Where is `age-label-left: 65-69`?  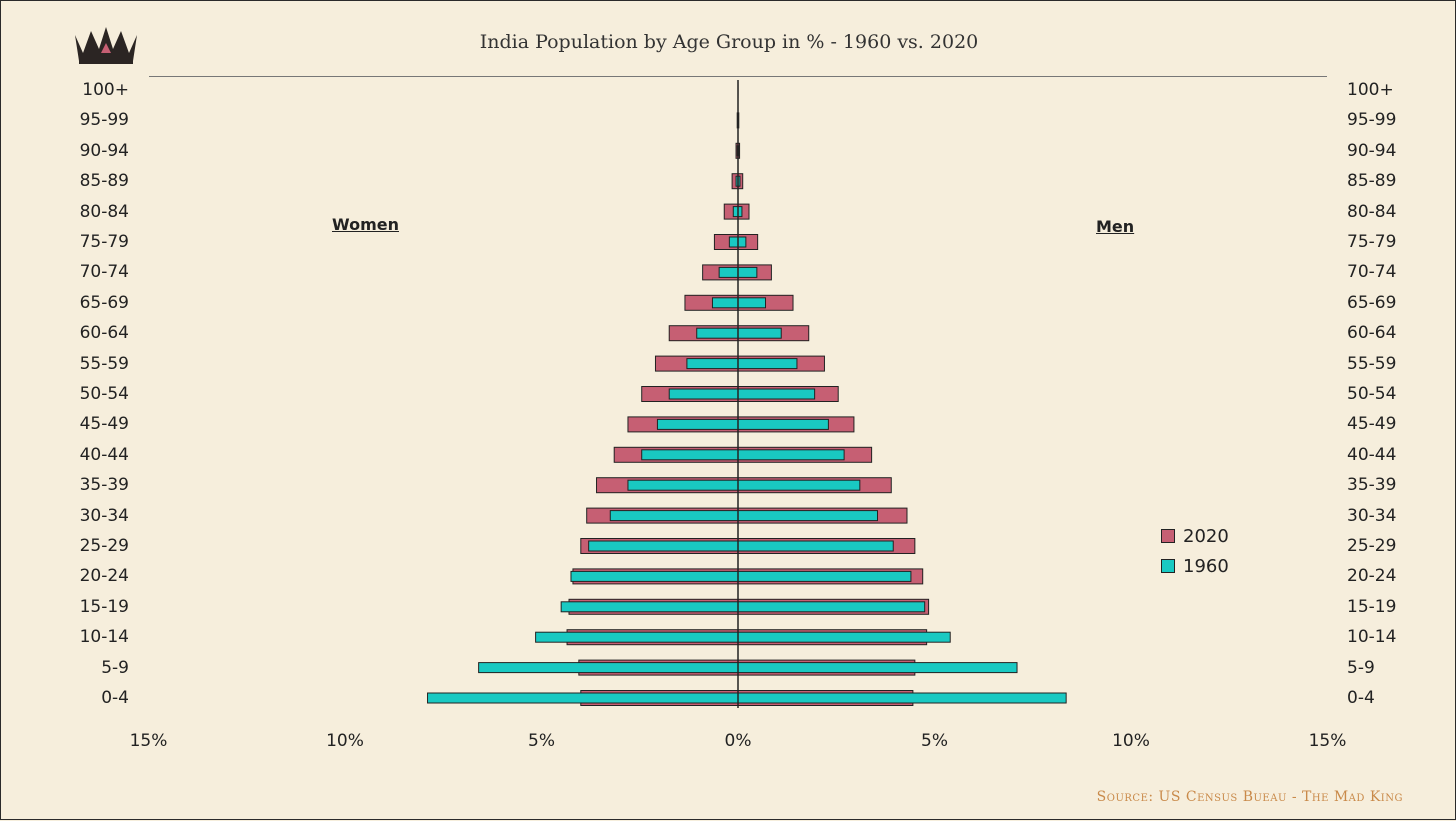 age-label-left: 65-69 is located at coordinates (90, 303).